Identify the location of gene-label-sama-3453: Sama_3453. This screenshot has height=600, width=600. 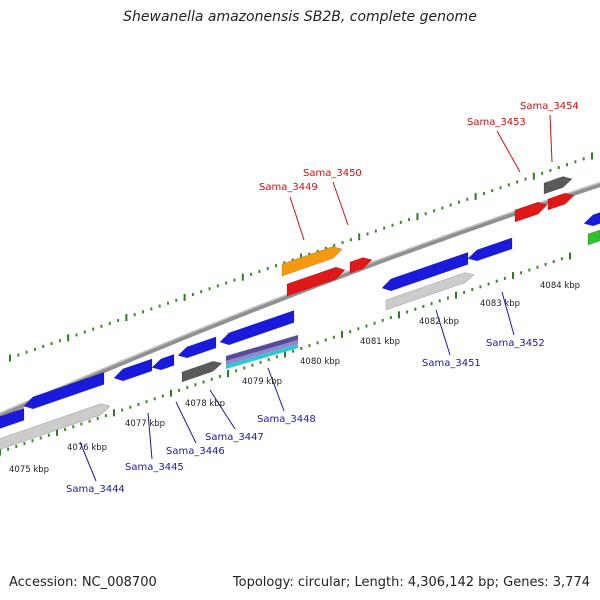
(496, 122).